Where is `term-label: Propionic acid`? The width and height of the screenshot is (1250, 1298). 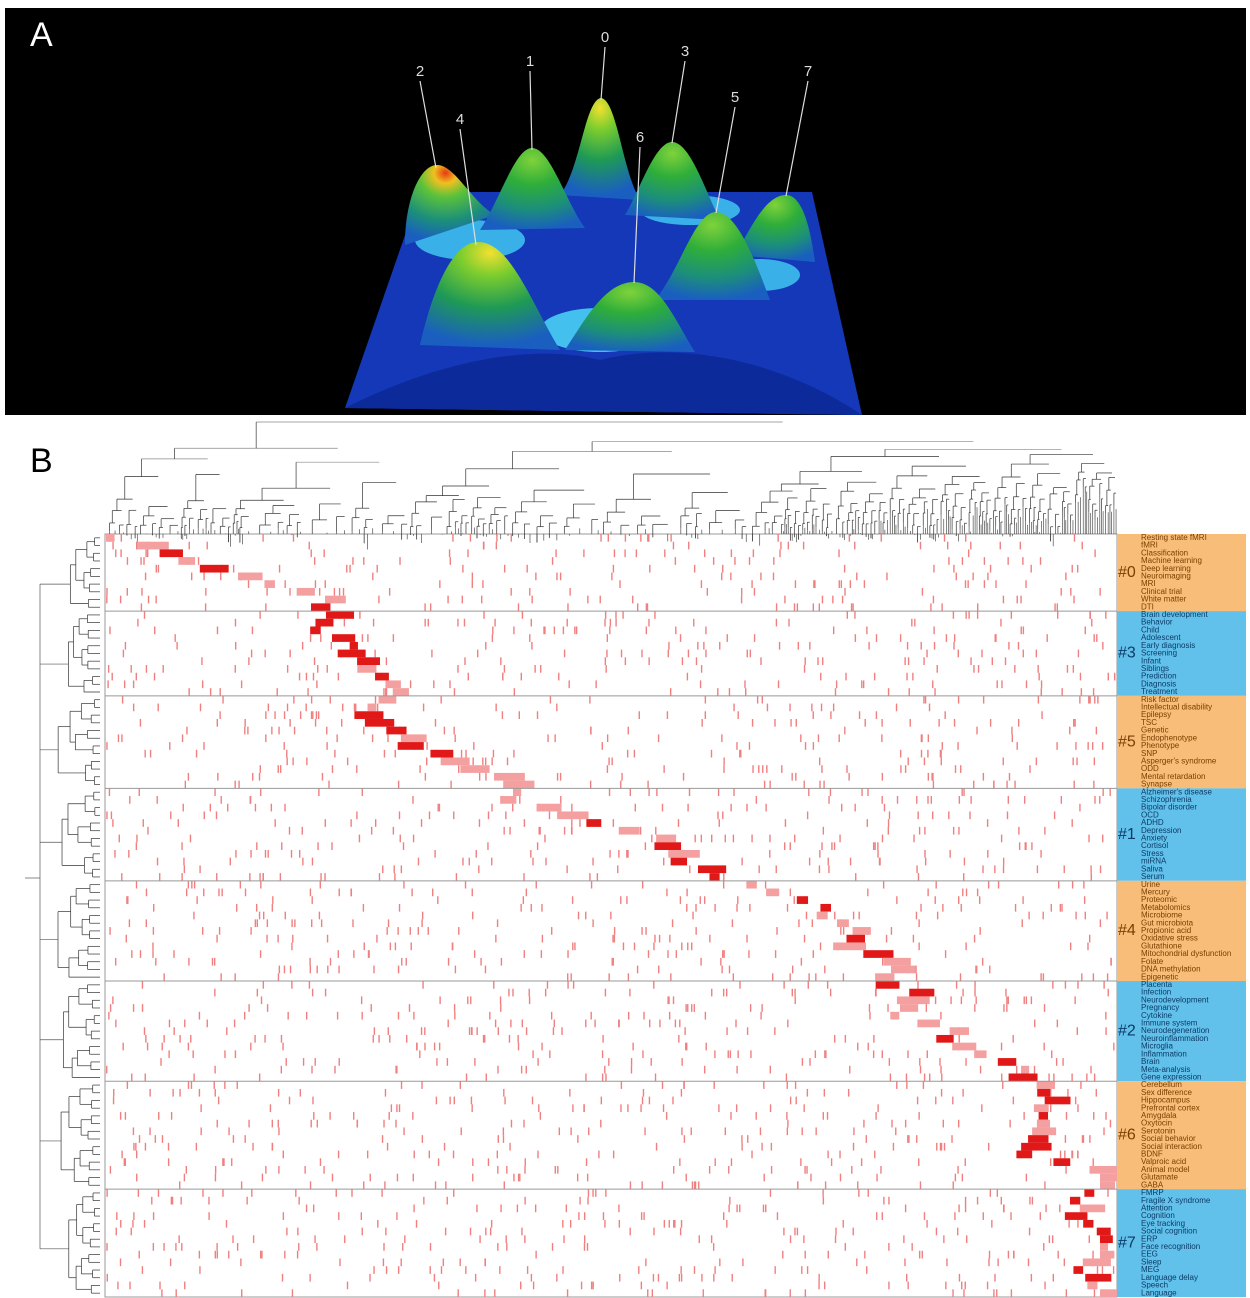 term-label: Propionic acid is located at coordinates (1166, 930).